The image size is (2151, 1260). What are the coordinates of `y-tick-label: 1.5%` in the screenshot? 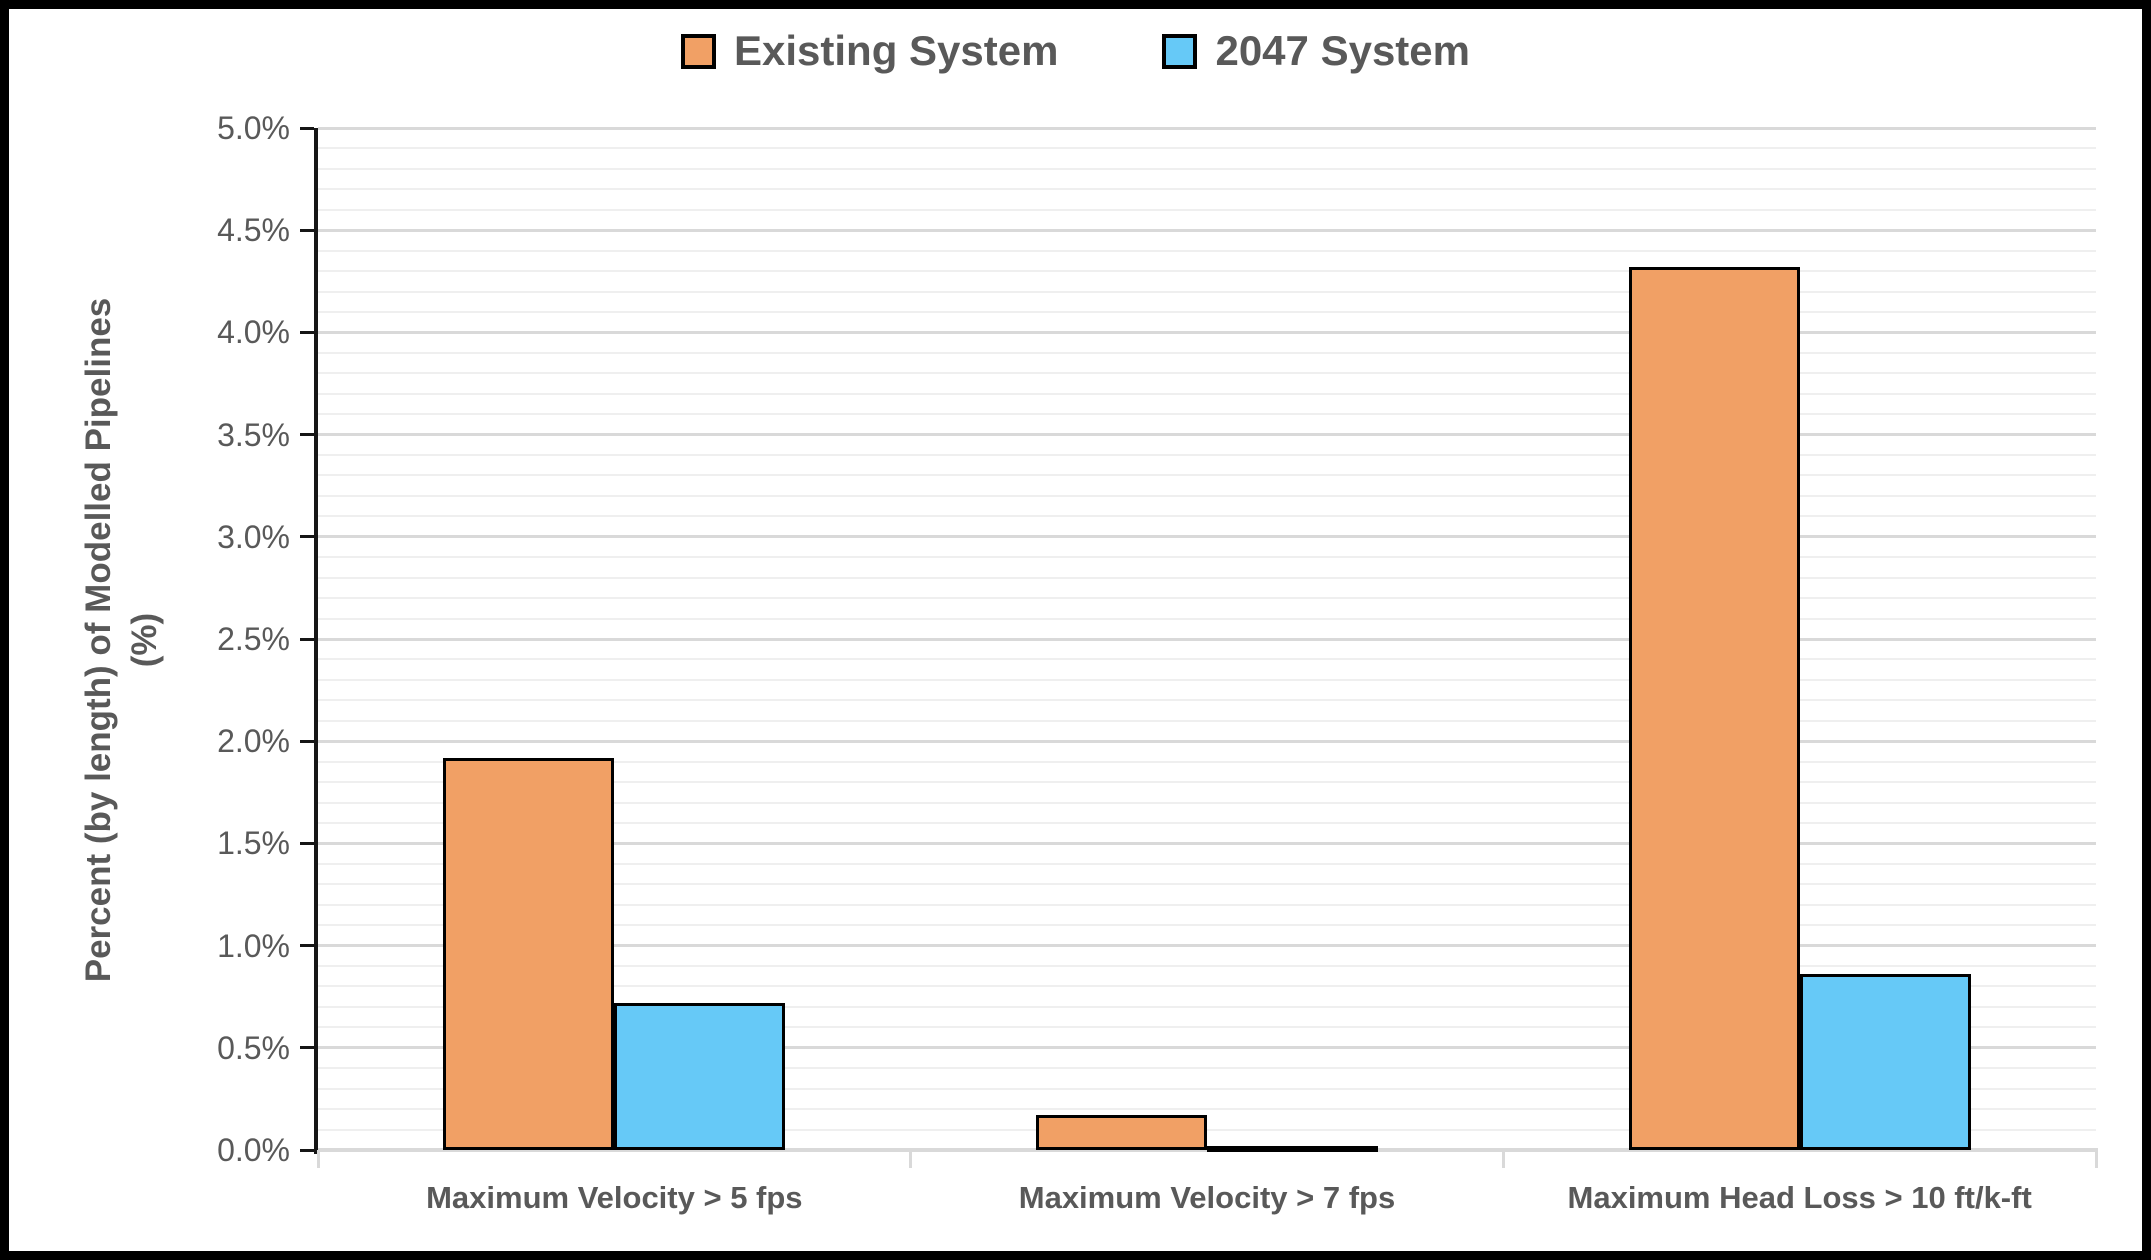 It's located at (253, 843).